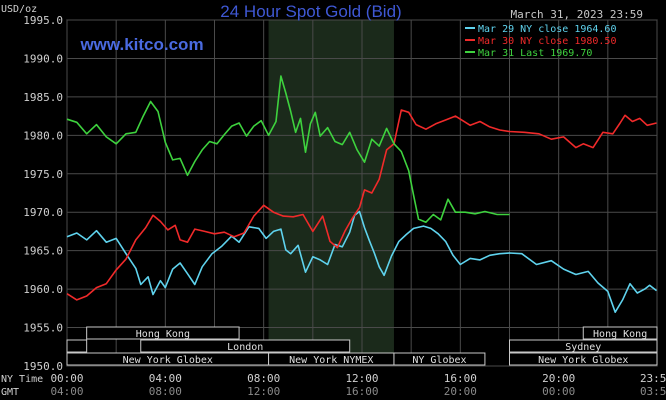 This screenshot has height=400, width=666. I want to click on x-tick-label-ny: 12:00, so click(361, 378).